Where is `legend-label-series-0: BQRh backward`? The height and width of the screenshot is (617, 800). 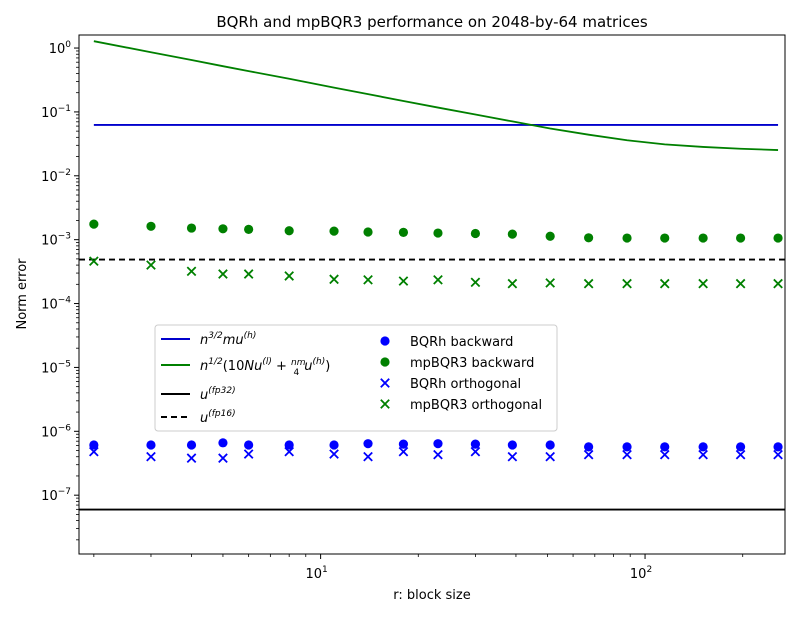
legend-label-series-0: BQRh backward is located at coordinates (461, 342).